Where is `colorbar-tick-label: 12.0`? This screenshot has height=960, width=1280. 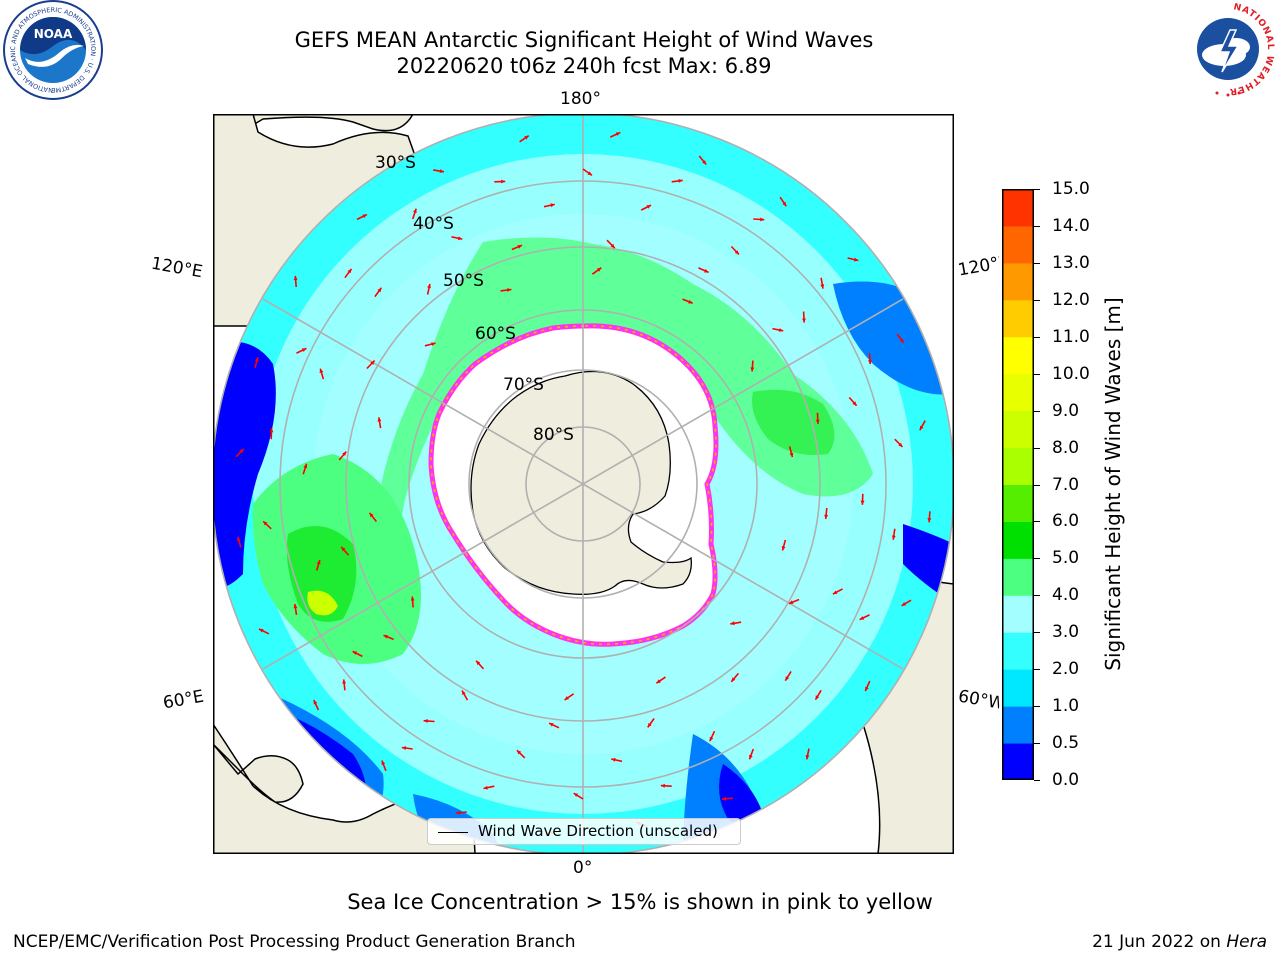
colorbar-tick-label: 12.0 is located at coordinates (1071, 299).